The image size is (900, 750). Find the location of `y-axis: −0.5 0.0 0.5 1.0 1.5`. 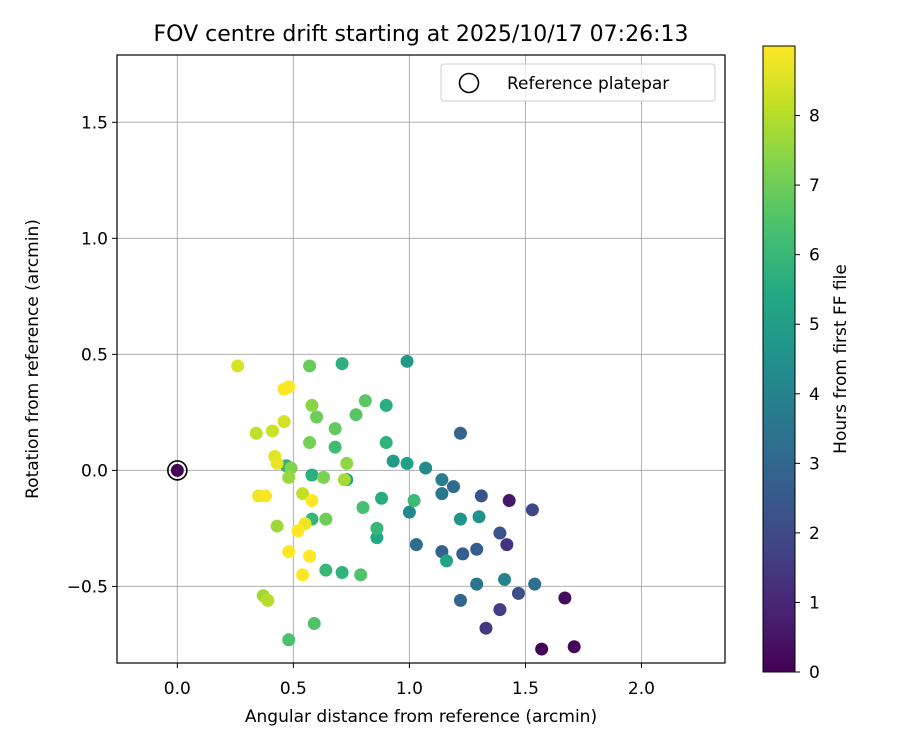

y-axis: −0.5 0.0 0.5 1.0 1.5 is located at coordinates (92, 355).